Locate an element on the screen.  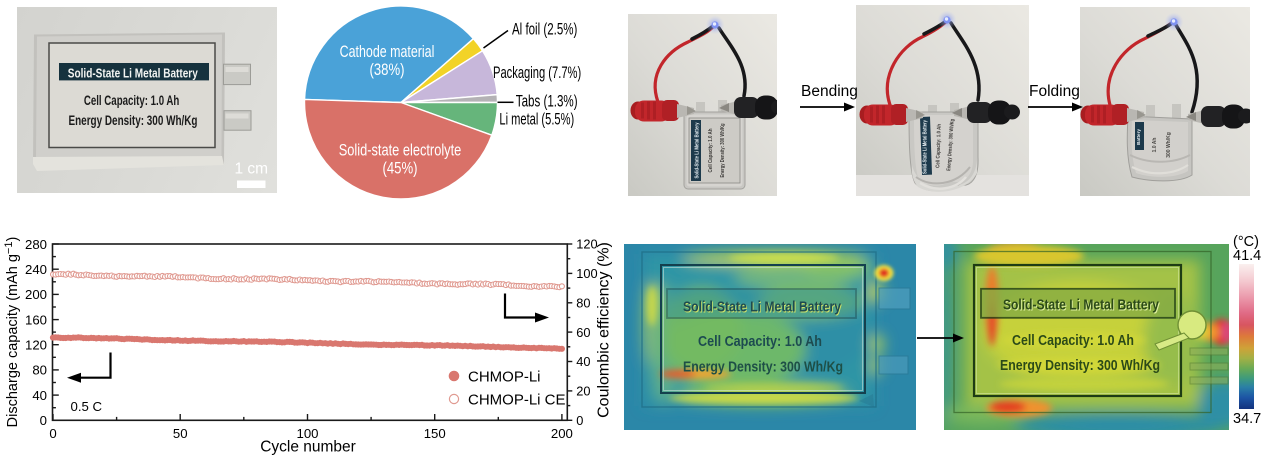
svg-text: (38%) is located at coordinates (387, 70).